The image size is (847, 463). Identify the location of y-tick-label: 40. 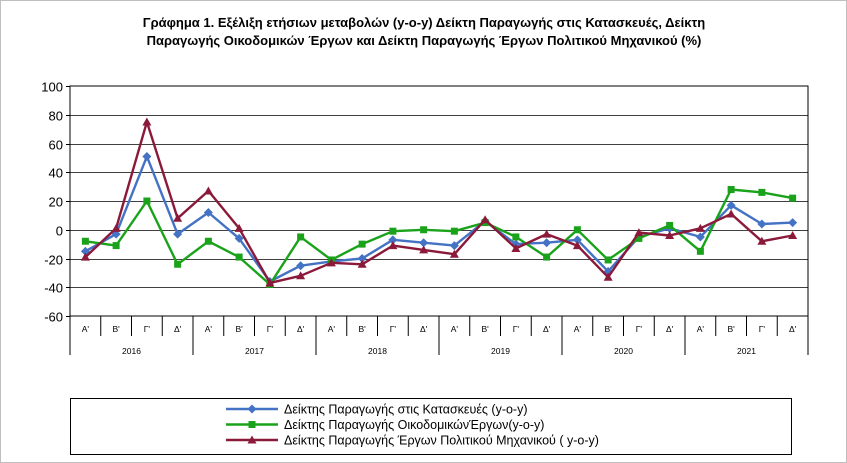
(56, 173).